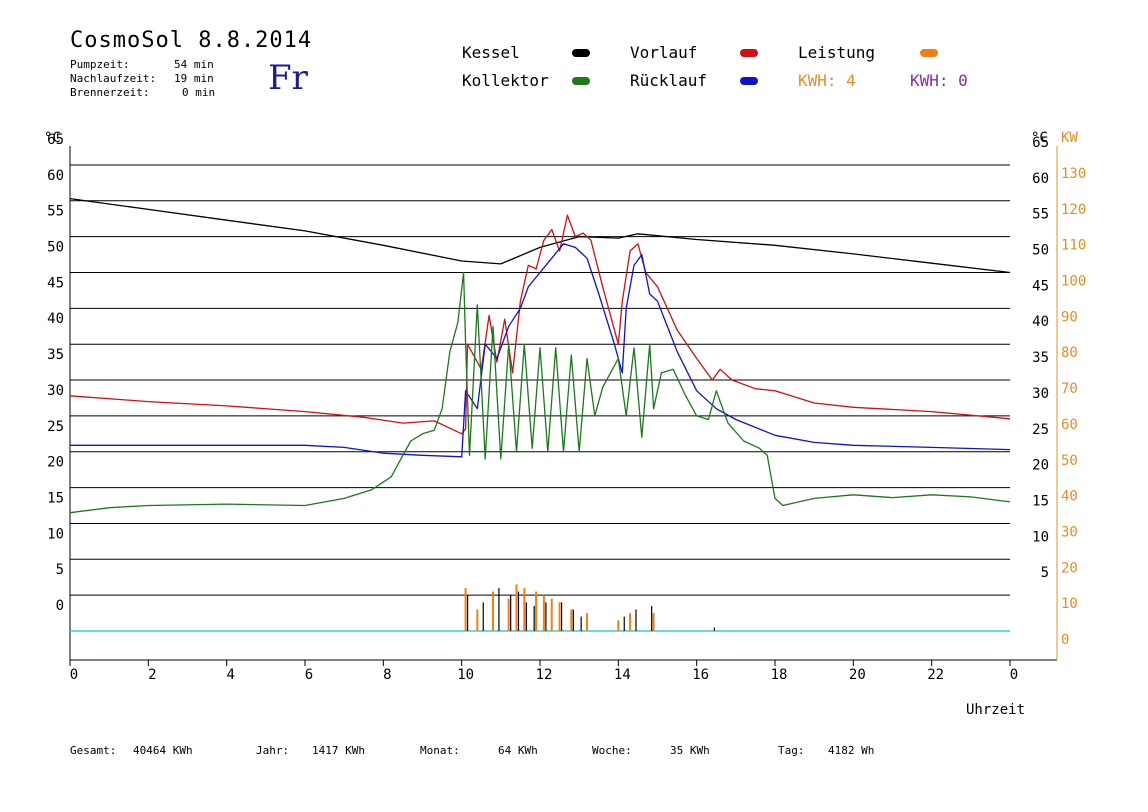 This screenshot has width=1148, height=812. What do you see at coordinates (1040, 251) in the screenshot?
I see `y-right-tick-label-50: 50` at bounding box center [1040, 251].